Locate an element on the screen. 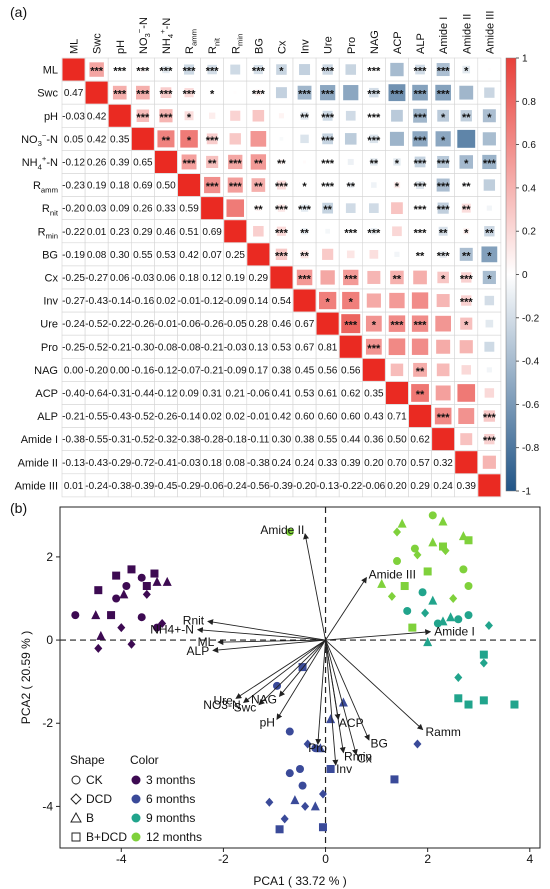  correlation-label: 0.69 is located at coordinates (143, 186).